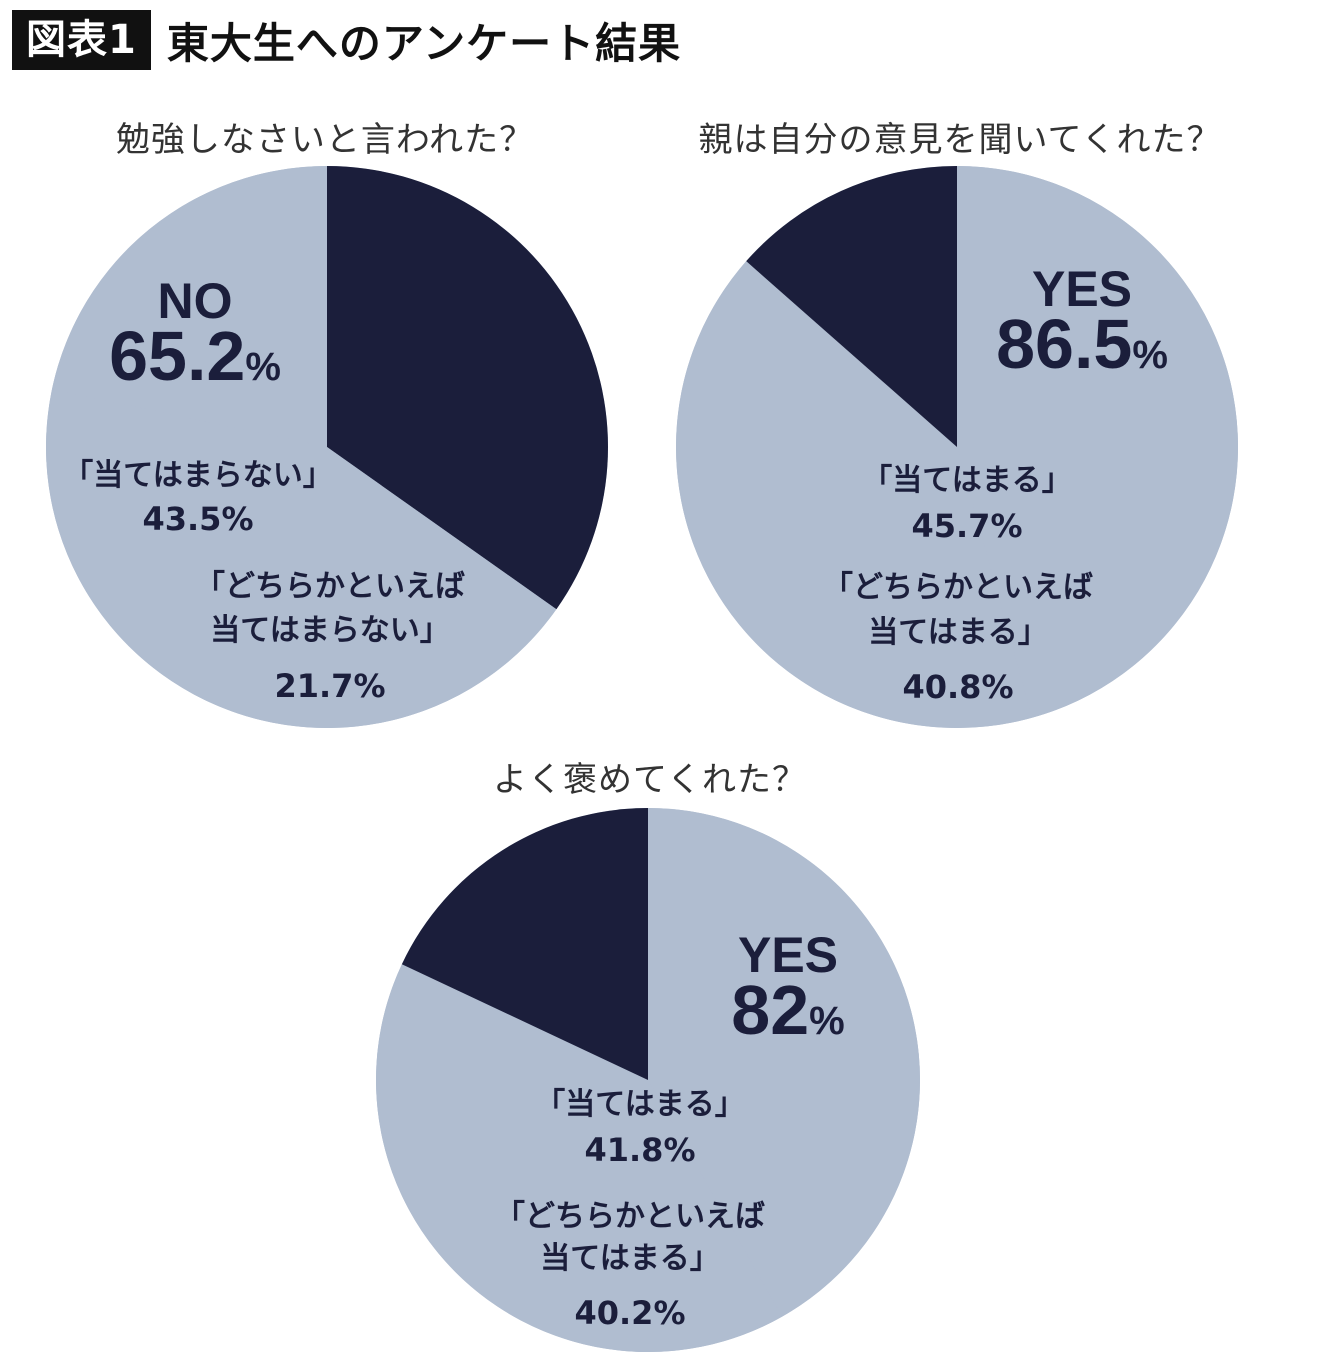  What do you see at coordinates (957, 687) in the screenshot?
I see `pie2-slice2-value: 40.8%` at bounding box center [957, 687].